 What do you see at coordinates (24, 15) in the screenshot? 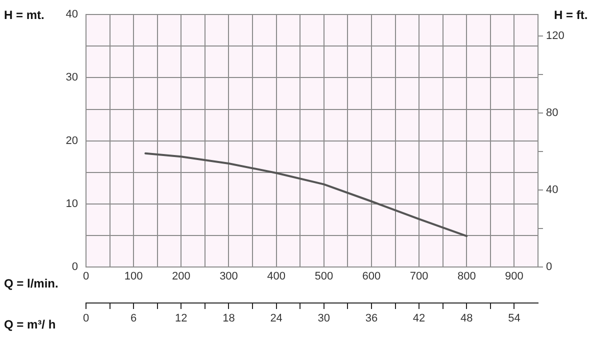
I see `y-axis-title: H = mt.` at bounding box center [24, 15].